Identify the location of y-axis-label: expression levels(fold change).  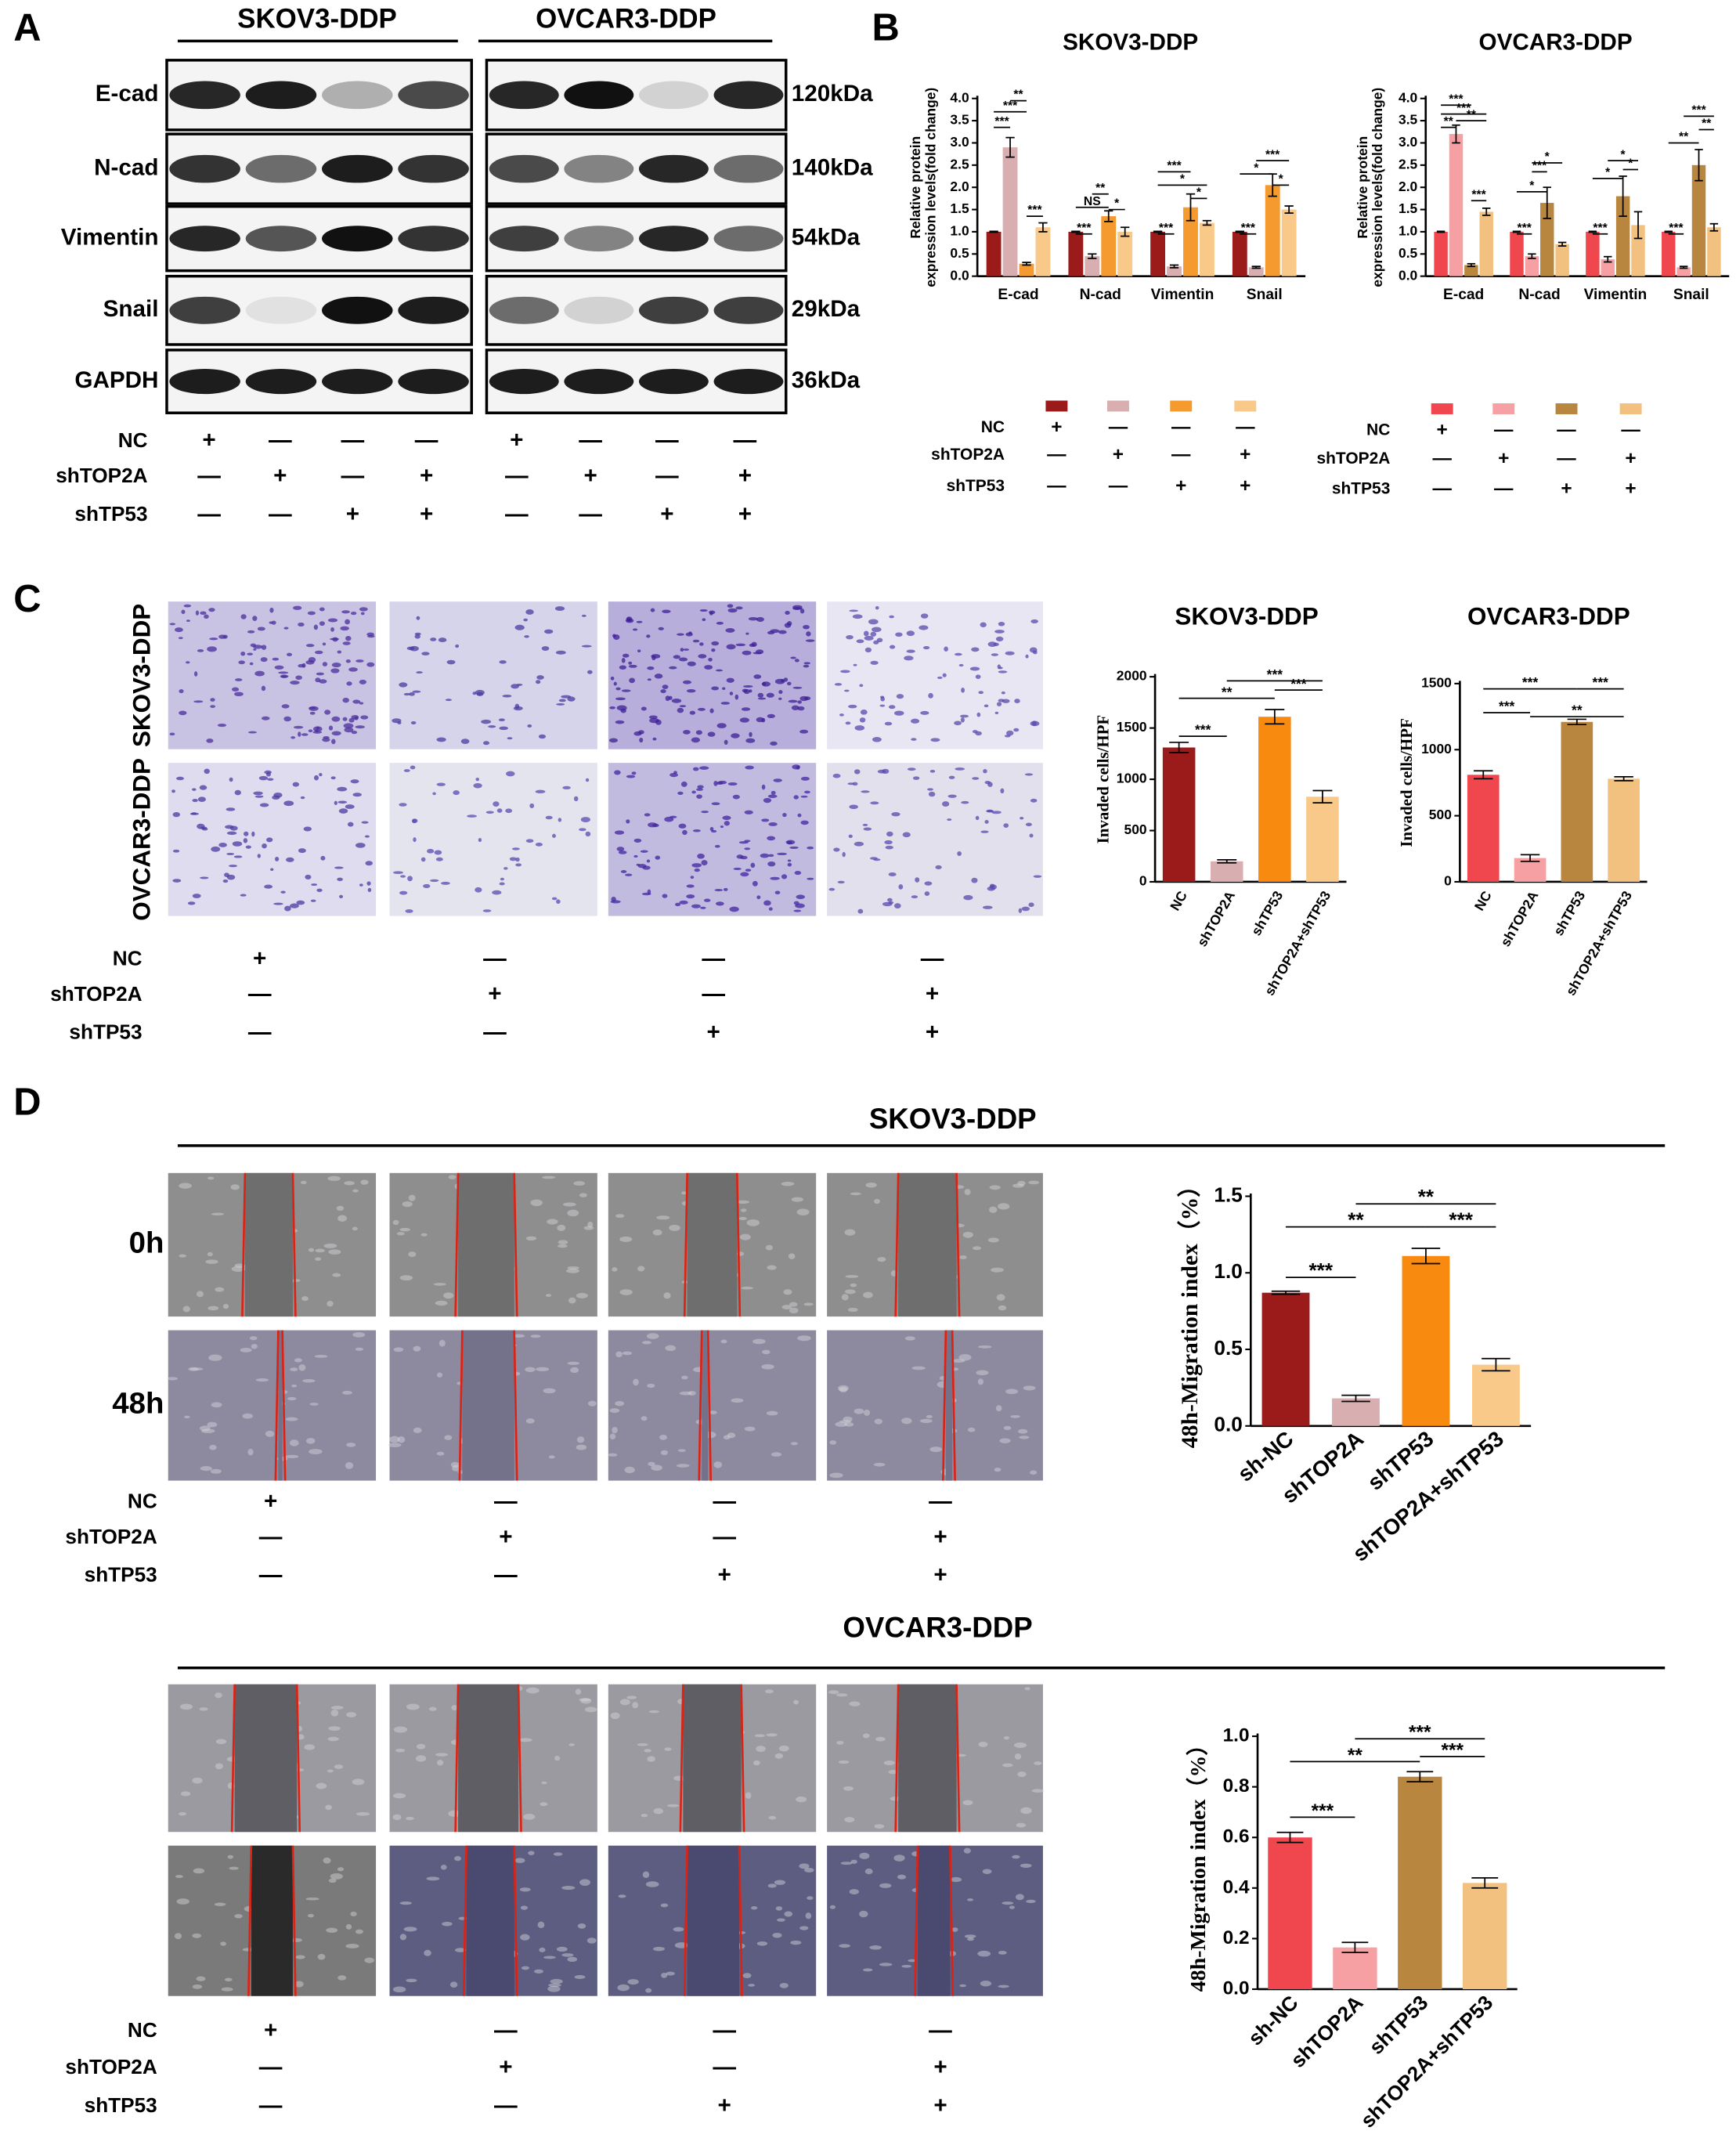
(1377, 187).